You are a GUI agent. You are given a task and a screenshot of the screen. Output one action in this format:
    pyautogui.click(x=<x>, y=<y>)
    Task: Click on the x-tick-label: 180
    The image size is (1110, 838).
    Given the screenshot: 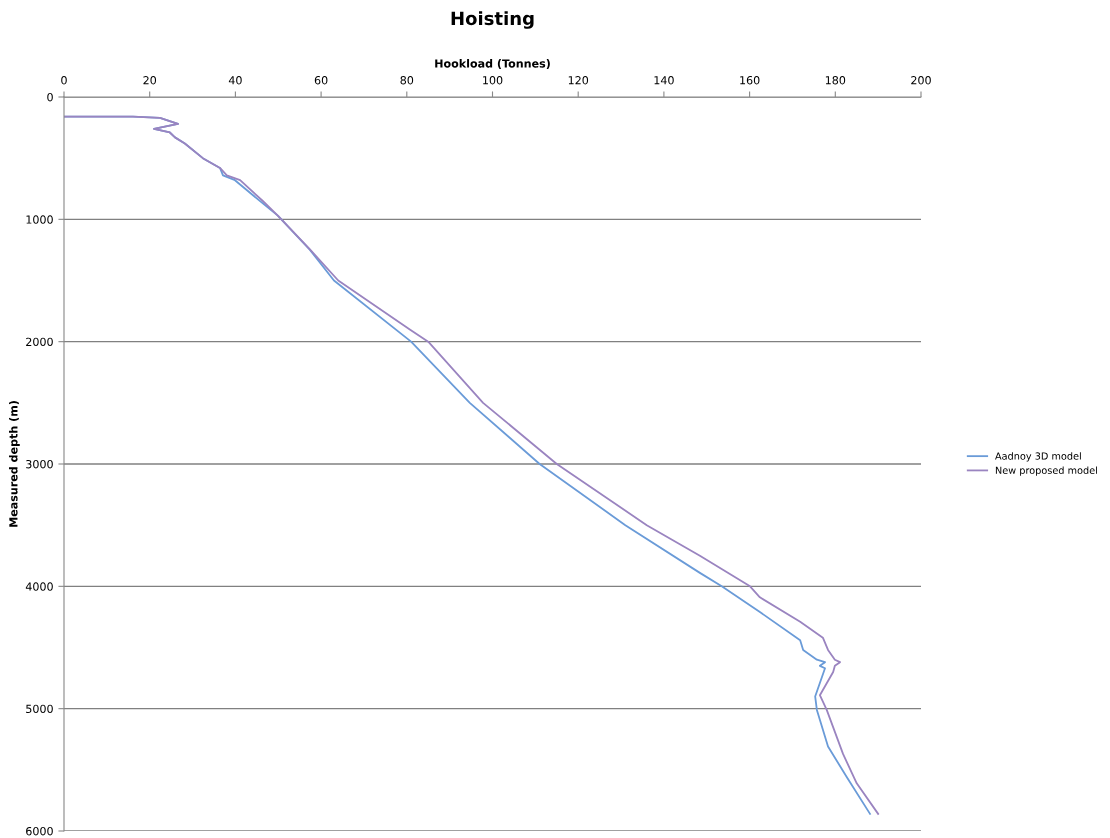 What is the action you would take?
    pyautogui.click(x=835, y=80)
    